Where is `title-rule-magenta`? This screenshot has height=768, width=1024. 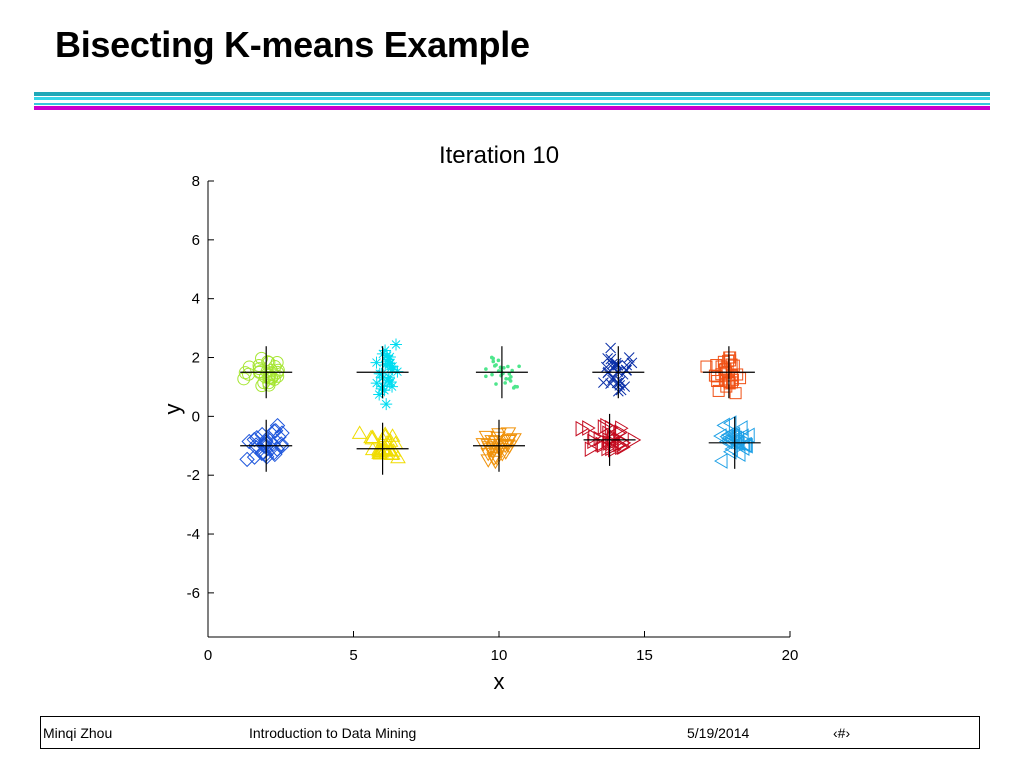 title-rule-magenta is located at coordinates (512, 108).